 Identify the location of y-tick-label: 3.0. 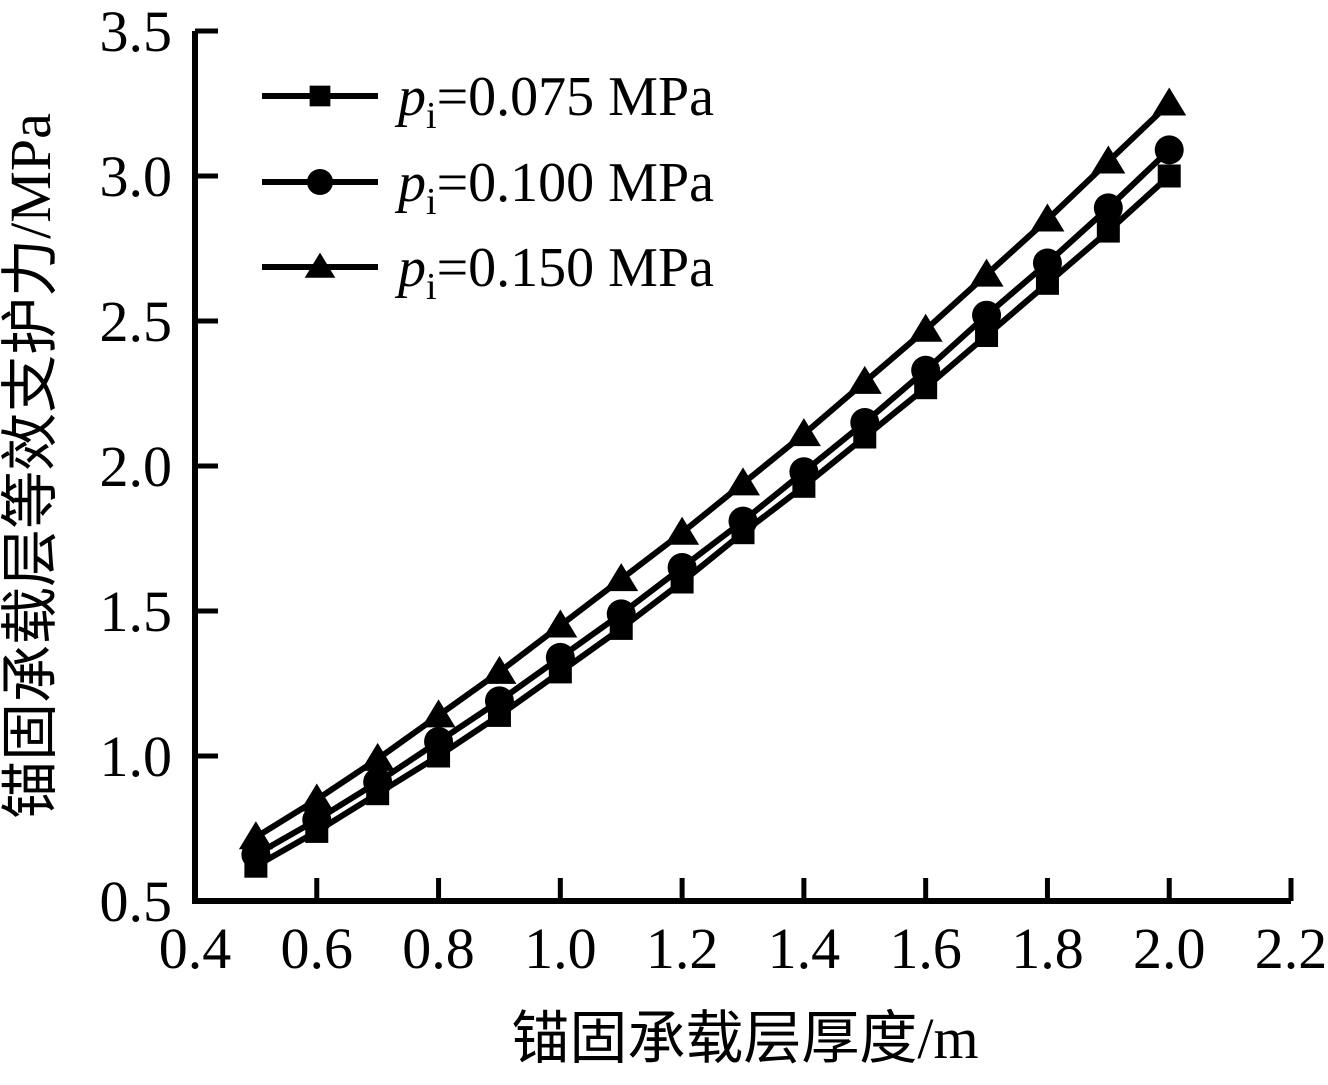
(136, 176).